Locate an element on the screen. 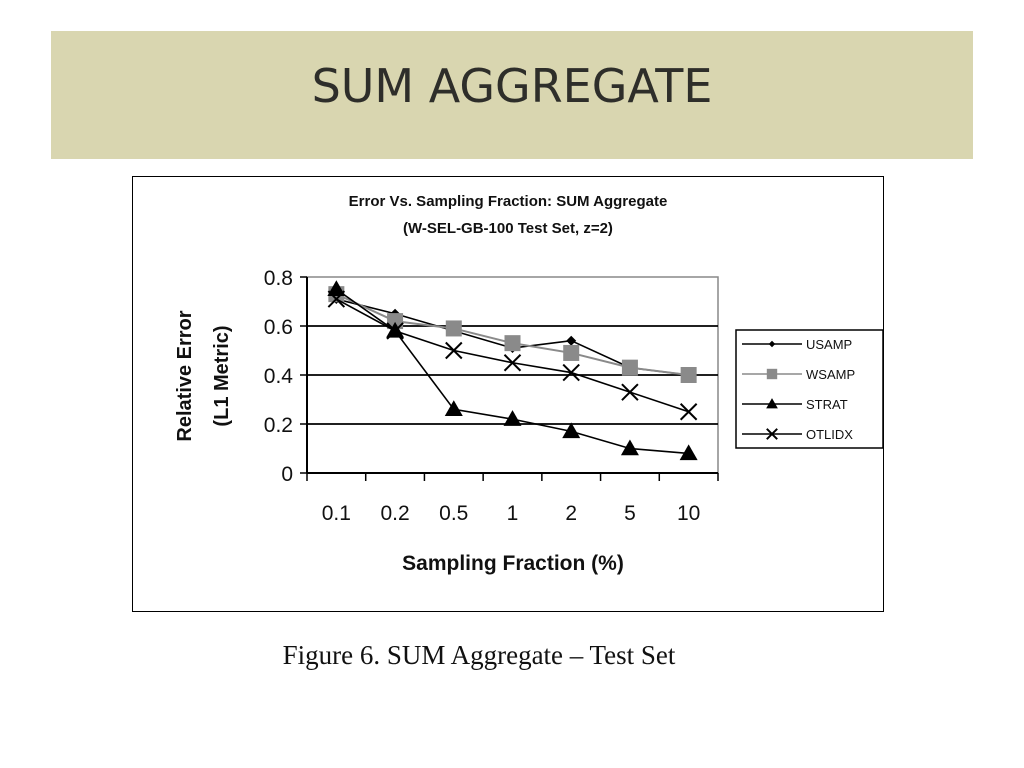  y-tick-label: 0.6 is located at coordinates (278, 327).